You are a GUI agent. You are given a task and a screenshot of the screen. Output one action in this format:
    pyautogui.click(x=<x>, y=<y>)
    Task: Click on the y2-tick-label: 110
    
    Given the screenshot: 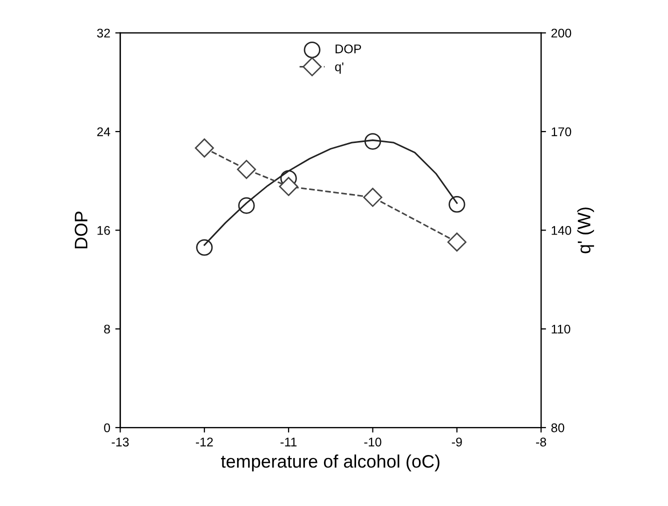 What is the action you would take?
    pyautogui.click(x=561, y=329)
    